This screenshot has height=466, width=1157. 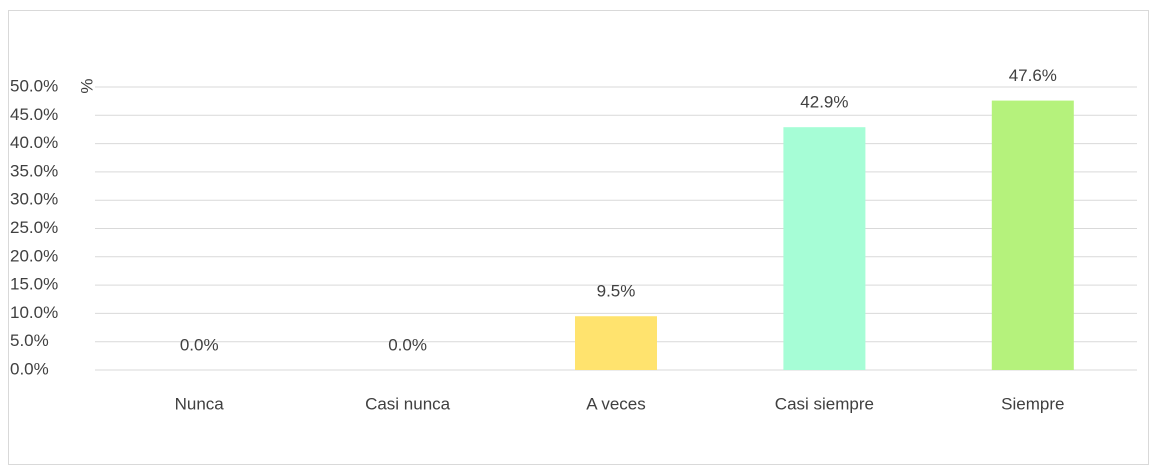 What do you see at coordinates (824, 403) in the screenshot?
I see `x-tick-label: Casi siempre` at bounding box center [824, 403].